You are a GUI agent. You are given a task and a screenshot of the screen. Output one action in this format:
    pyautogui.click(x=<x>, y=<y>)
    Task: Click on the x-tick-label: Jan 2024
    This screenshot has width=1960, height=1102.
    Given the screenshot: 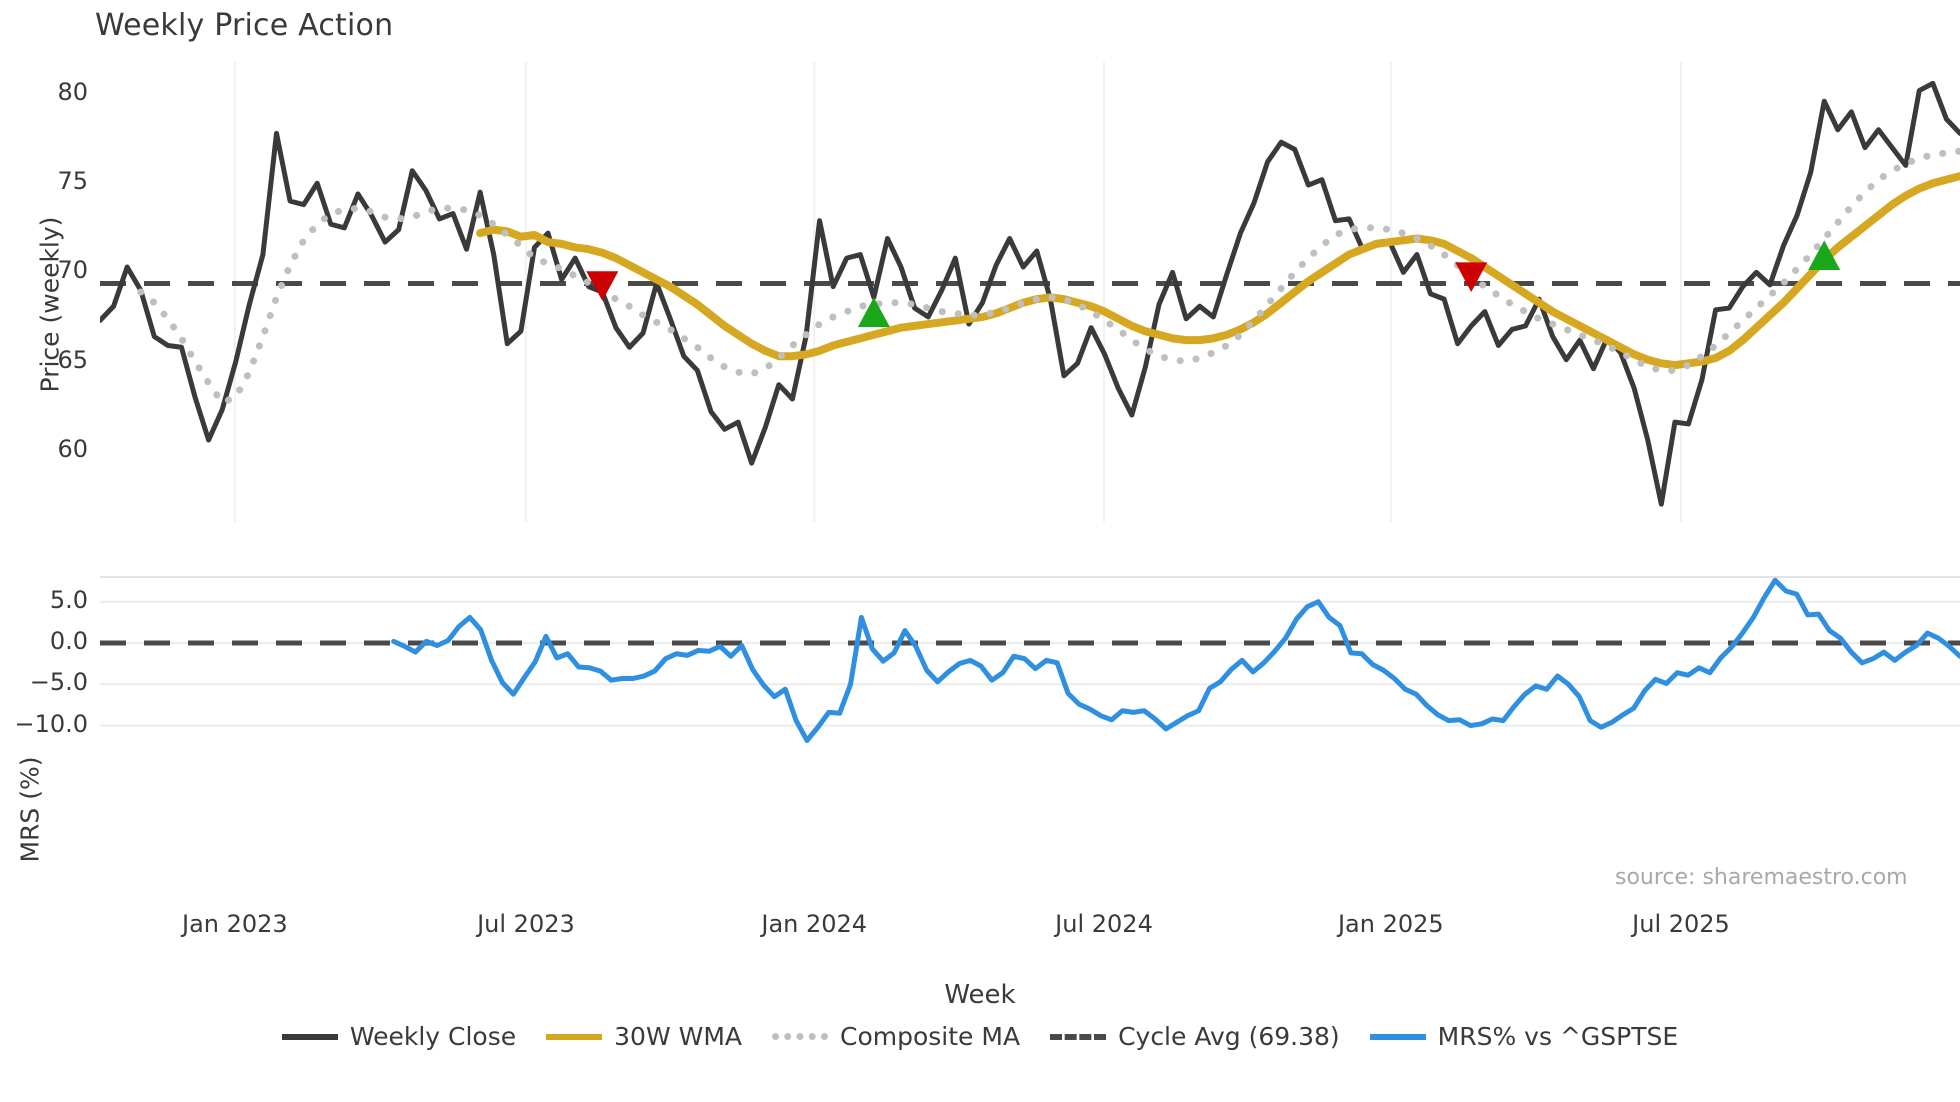 What is the action you would take?
    pyautogui.click(x=814, y=924)
    